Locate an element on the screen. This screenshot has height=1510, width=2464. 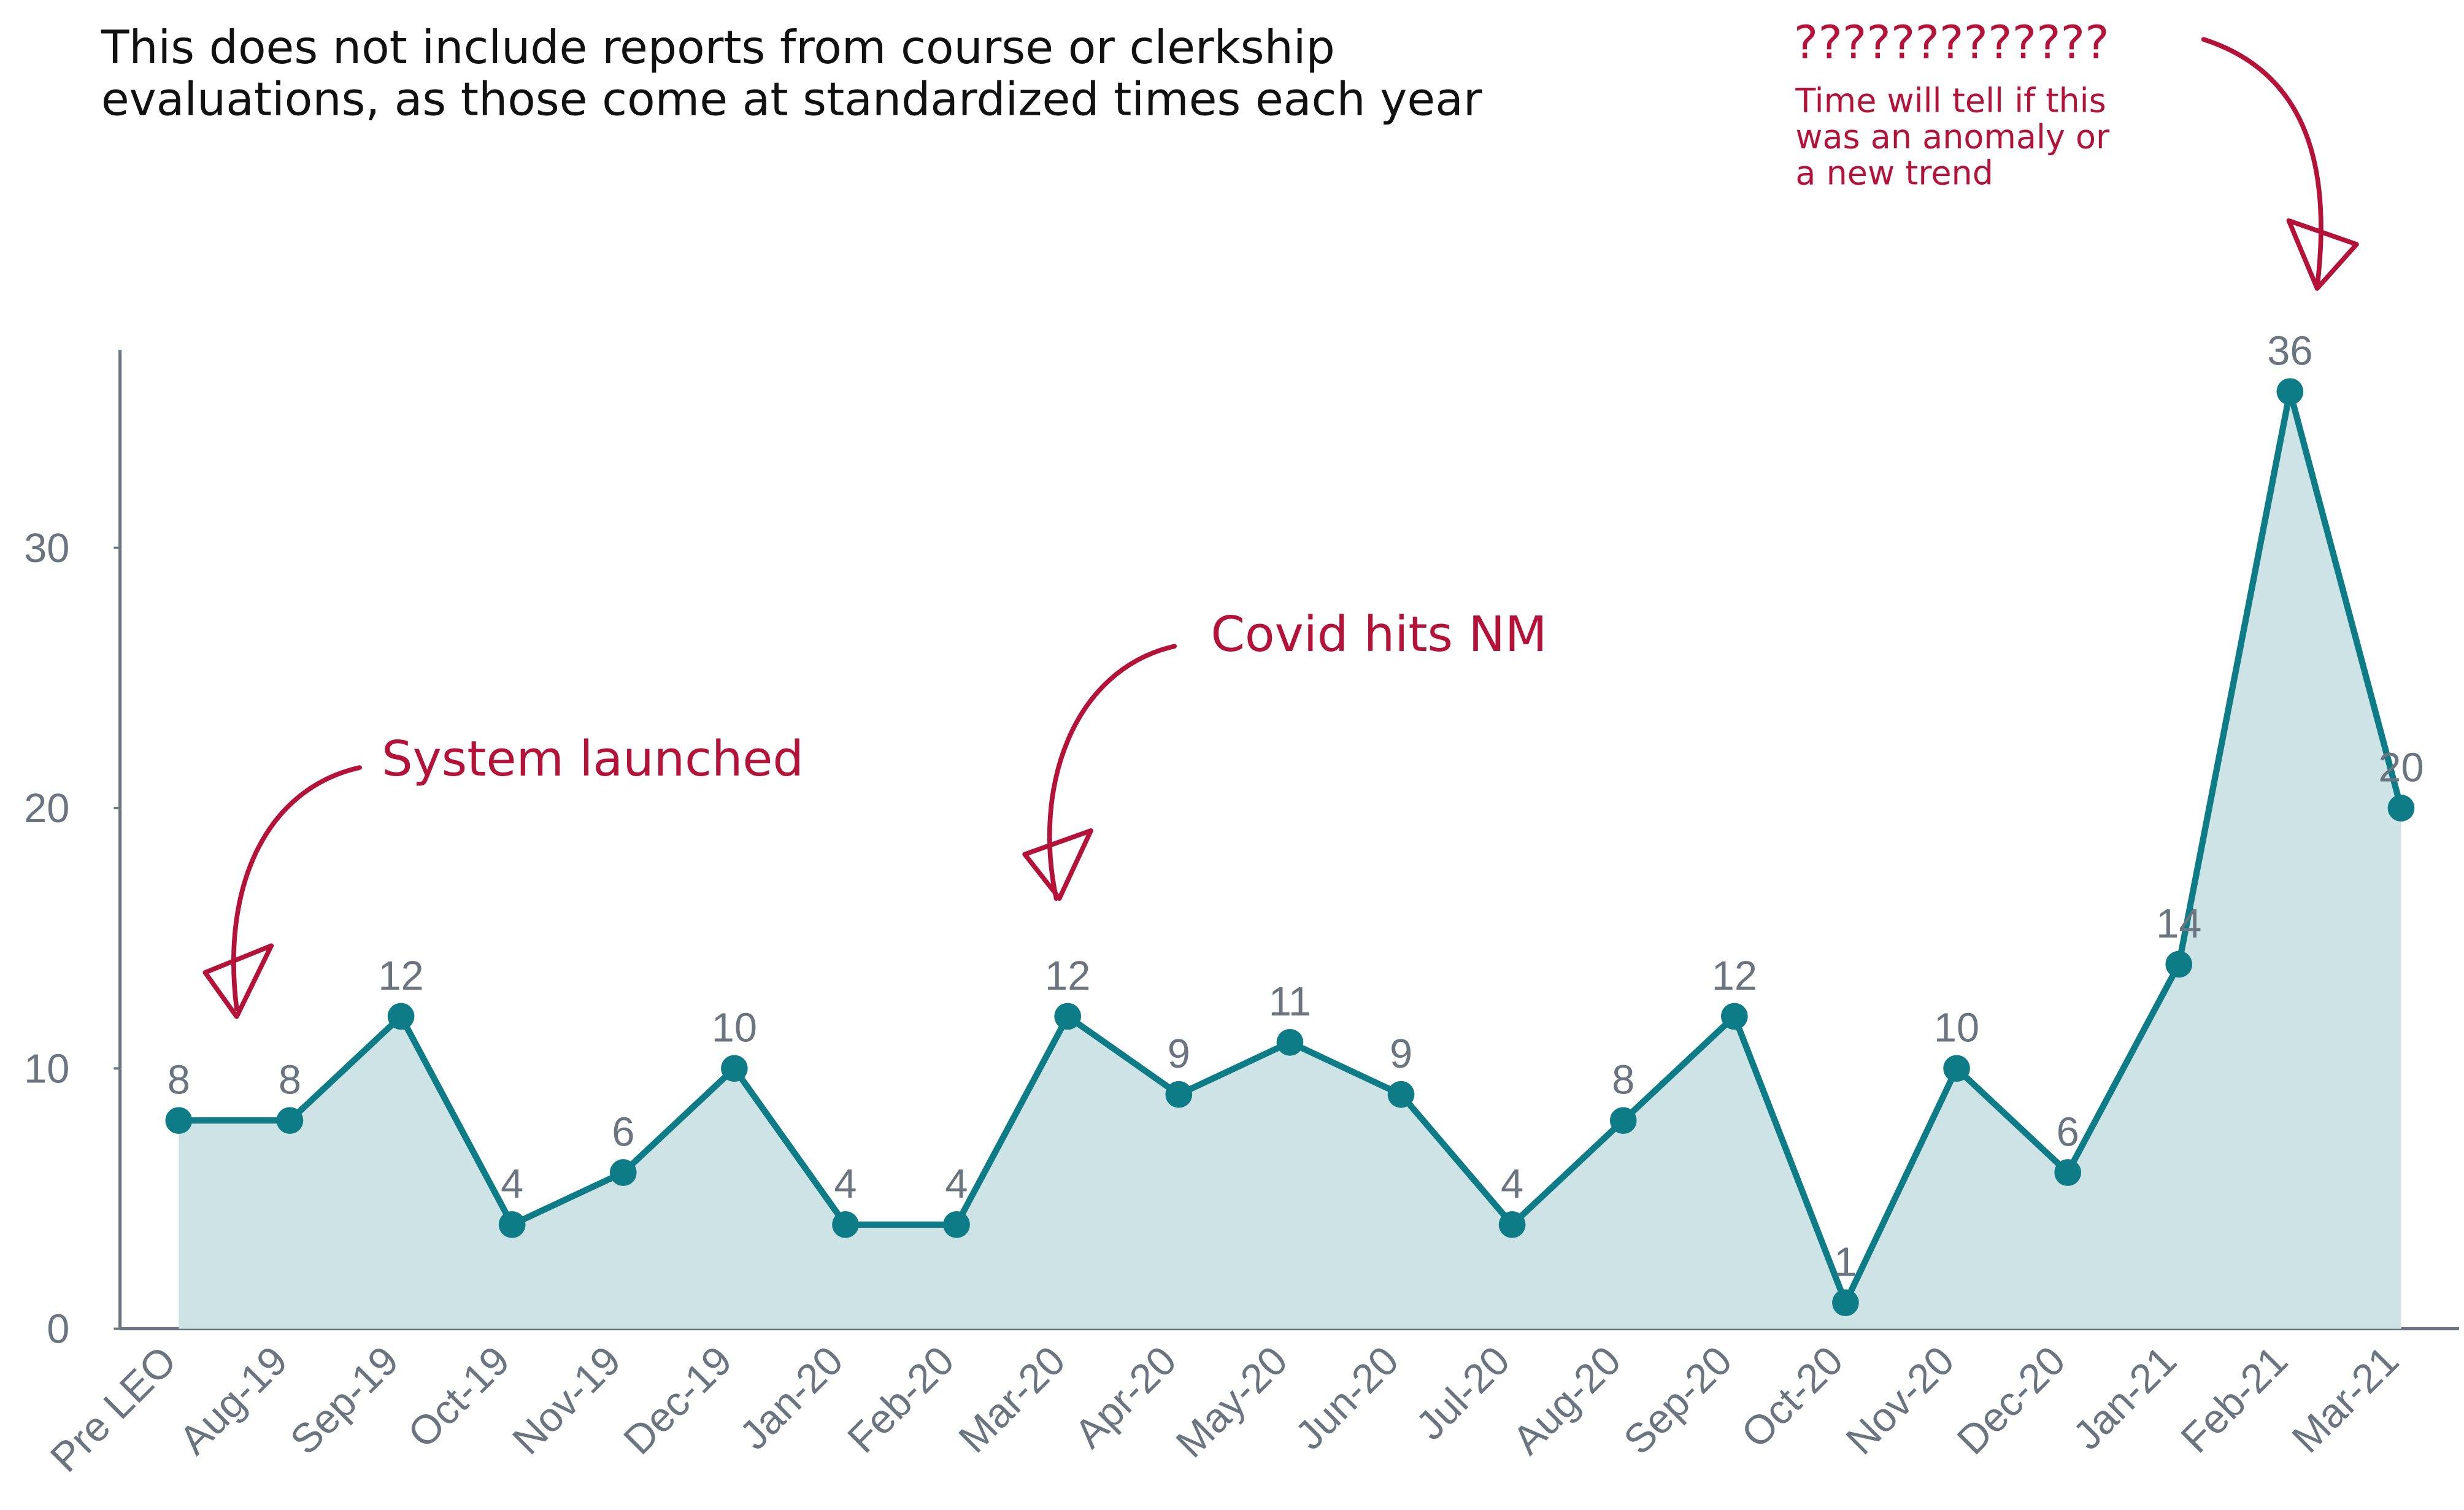
x-tick-label: Dec-19 is located at coordinates (678, 1400).